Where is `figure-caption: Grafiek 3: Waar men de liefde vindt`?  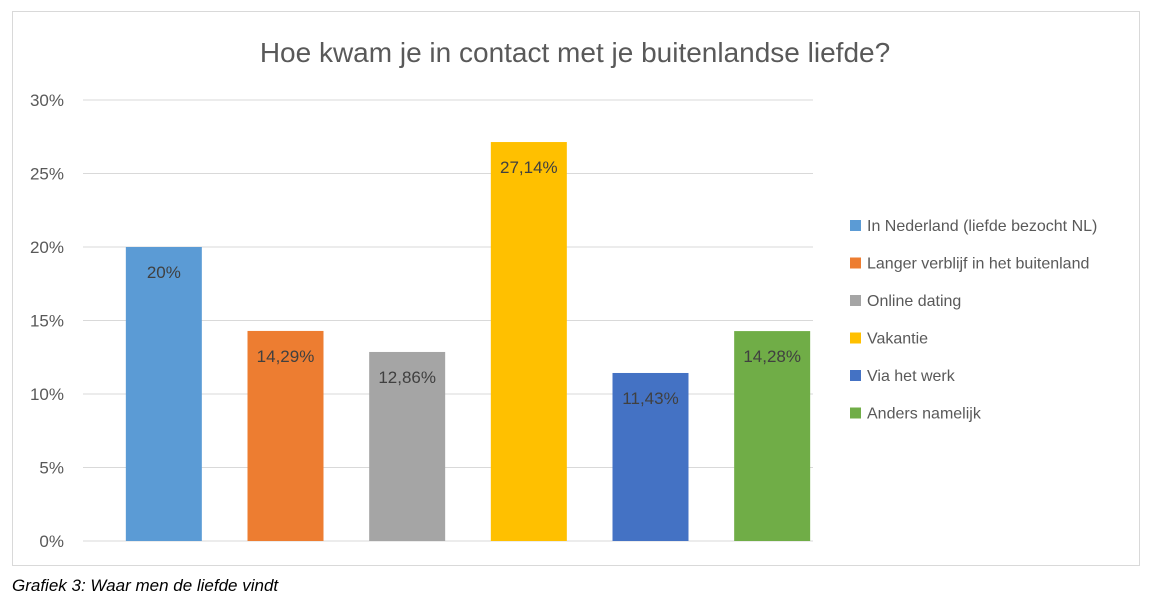 figure-caption: Grafiek 3: Waar men de liefde vindt is located at coordinates (145, 585).